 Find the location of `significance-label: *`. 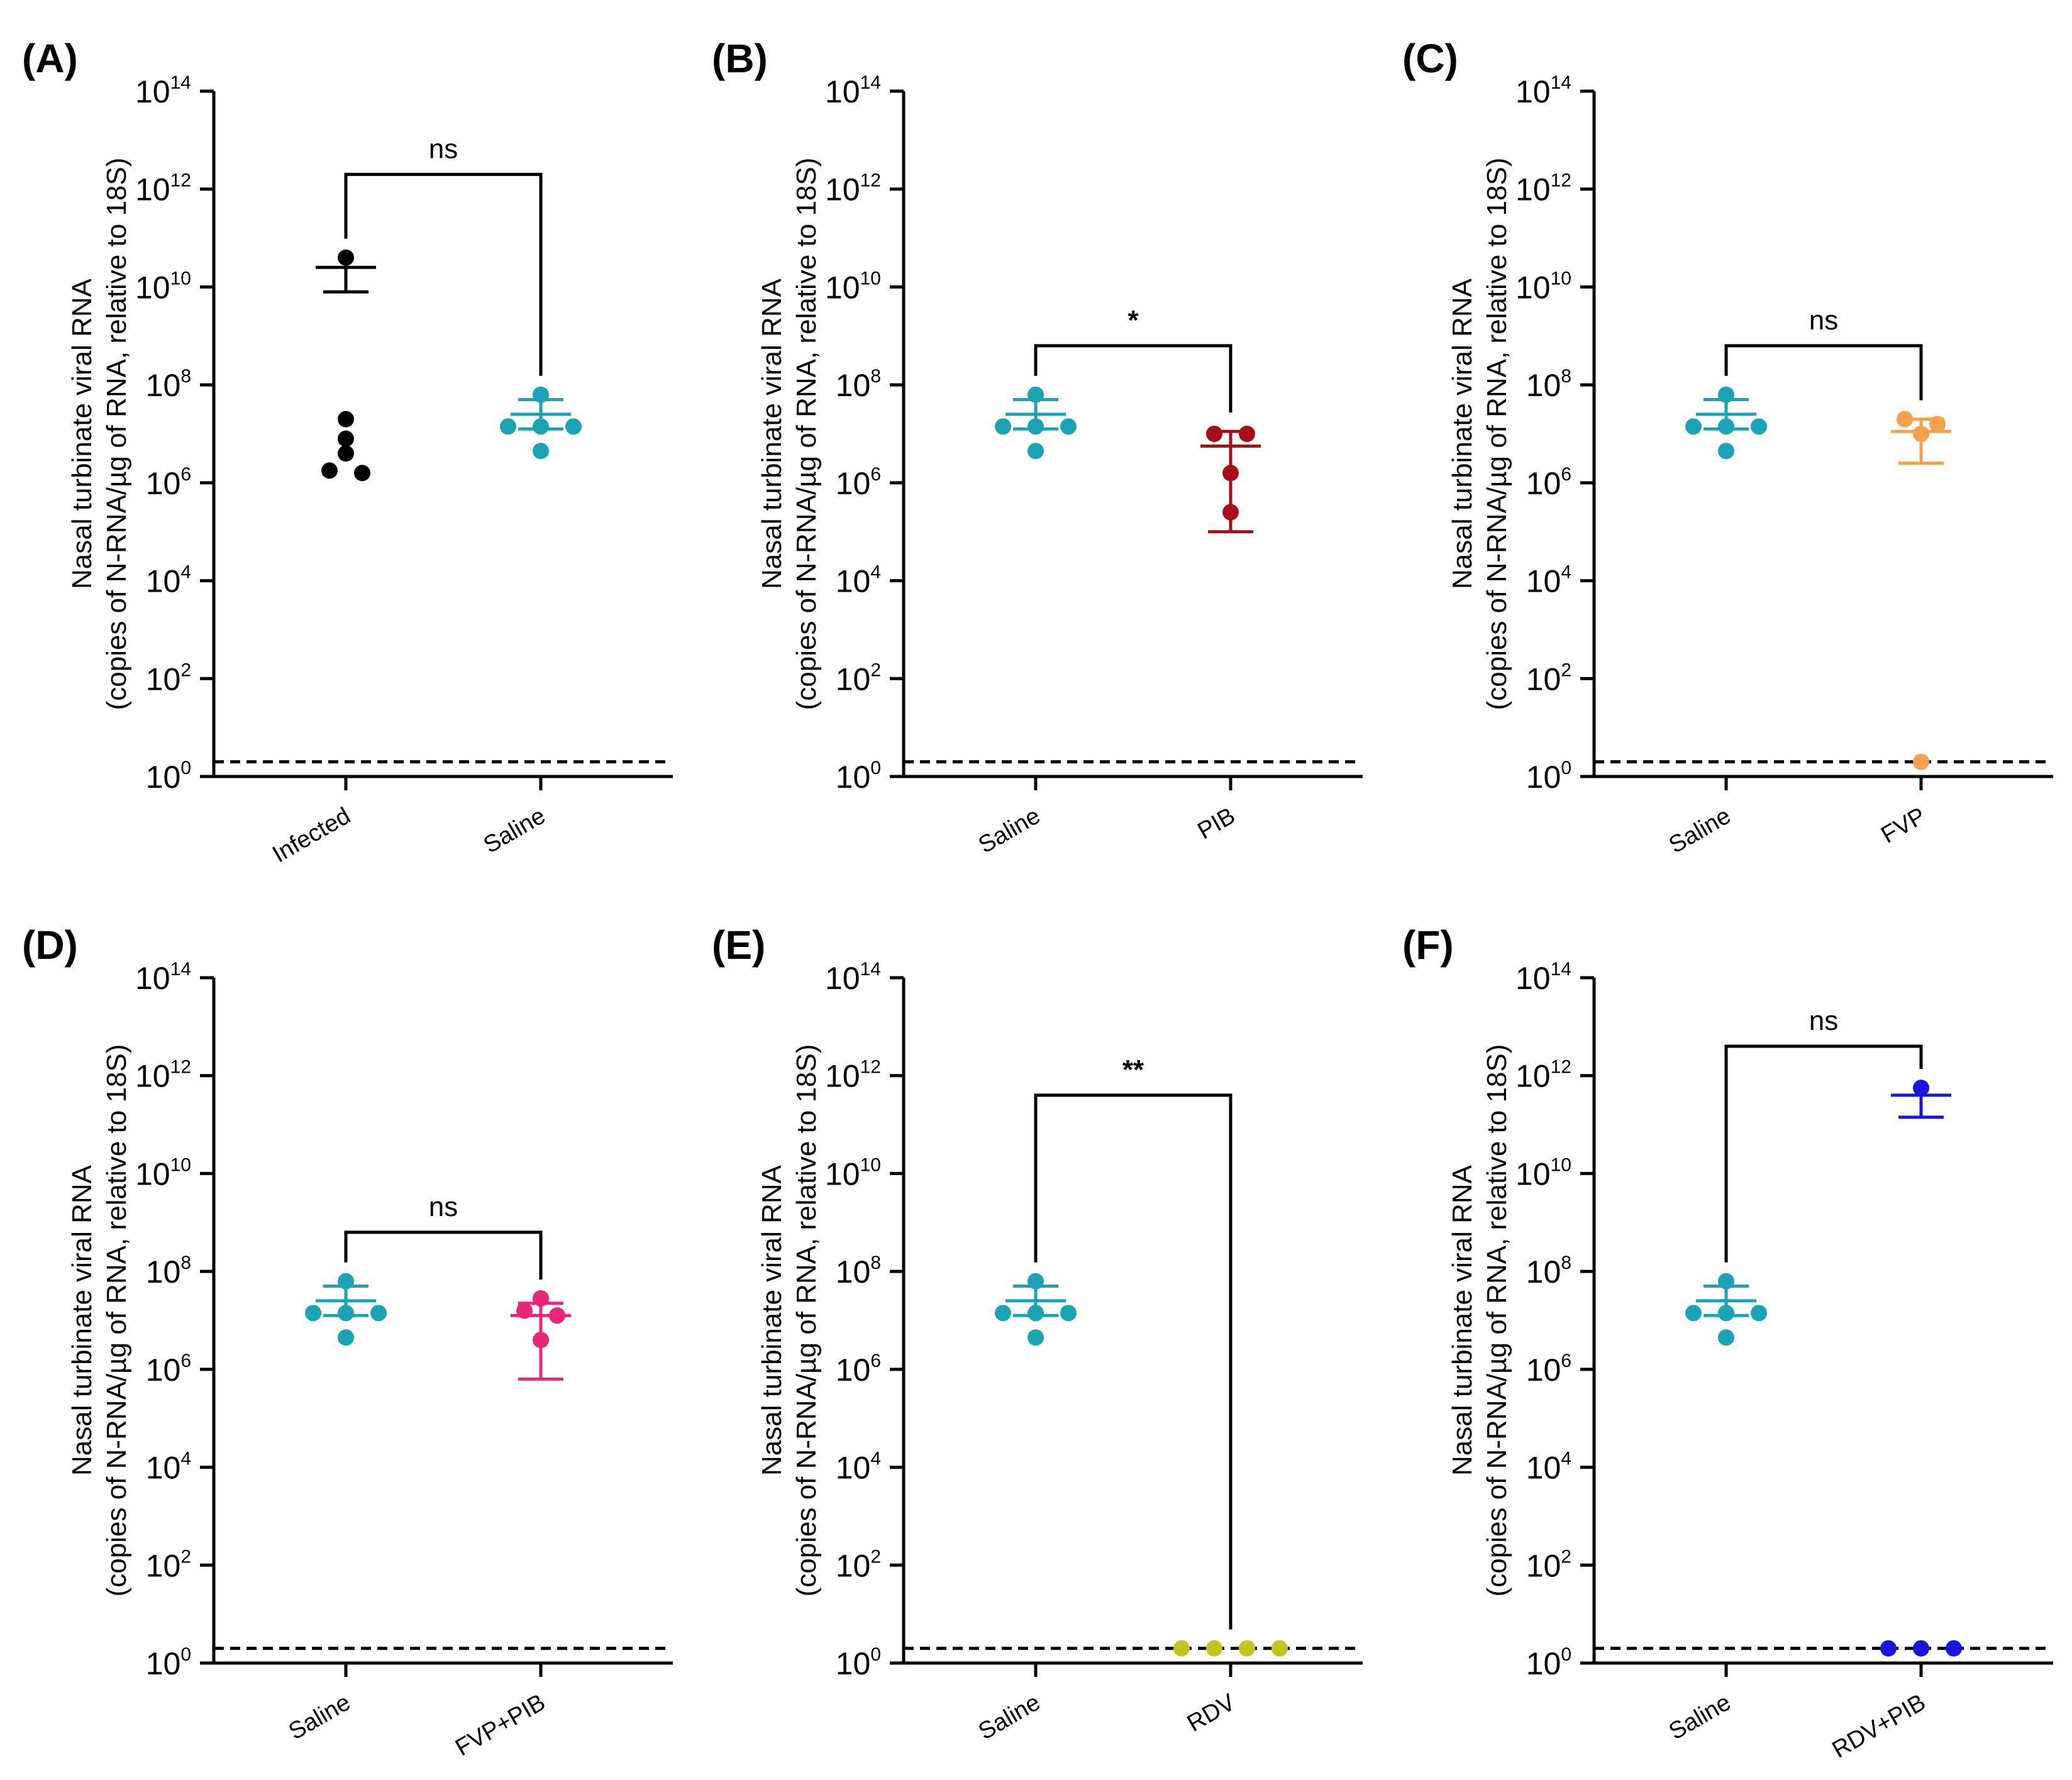

significance-label: * is located at coordinates (1133, 320).